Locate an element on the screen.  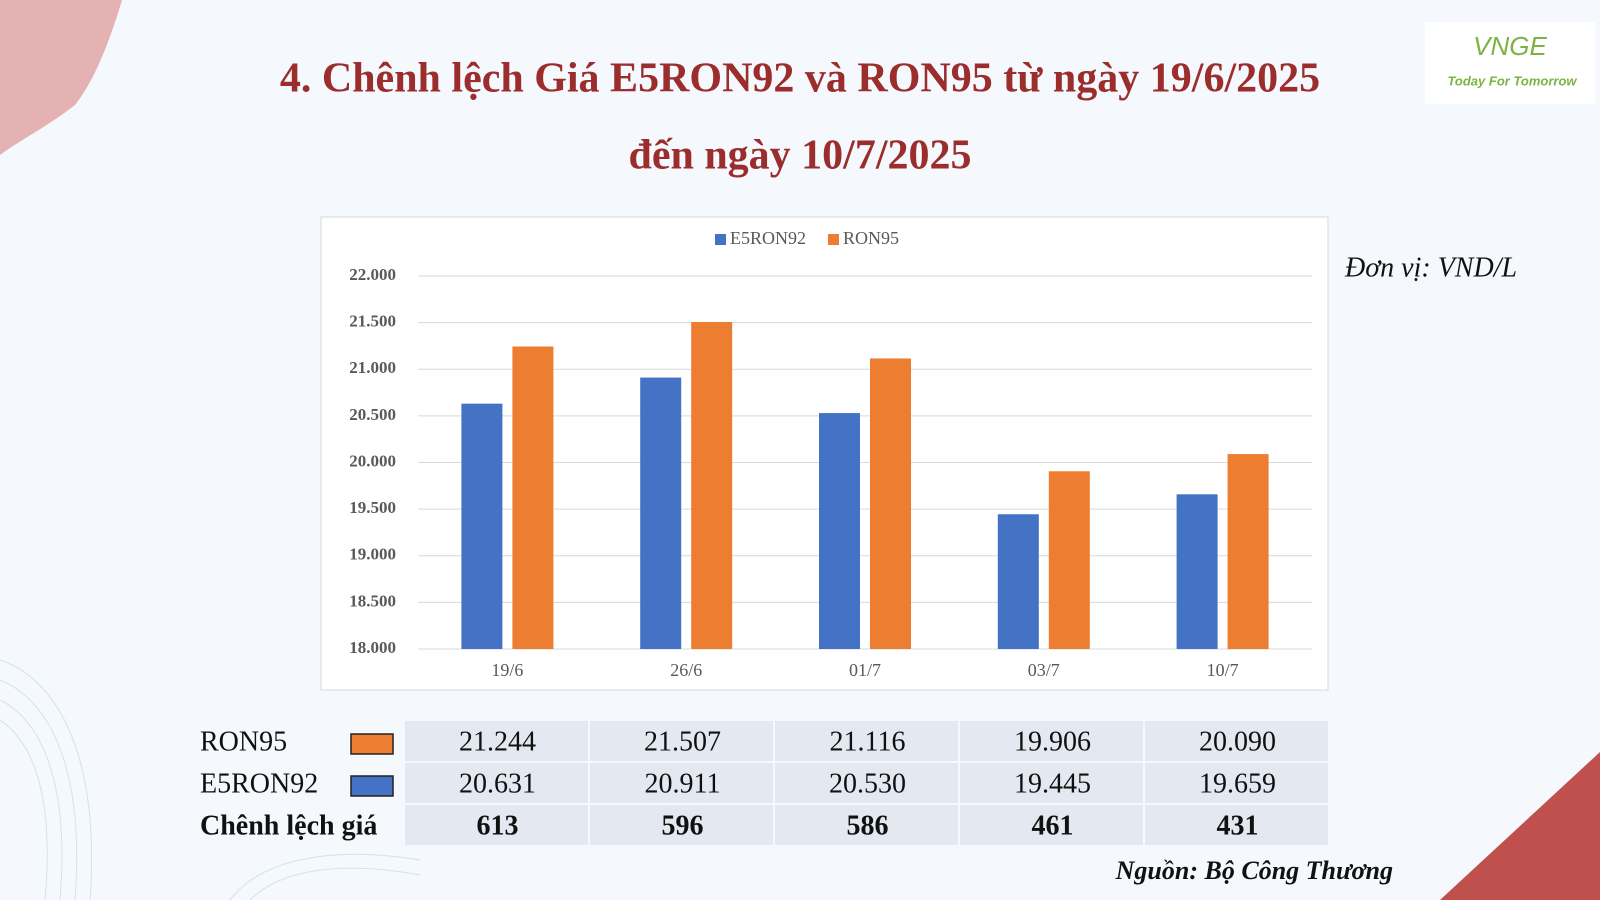
y-tick-label: 18.500 is located at coordinates (372, 600).